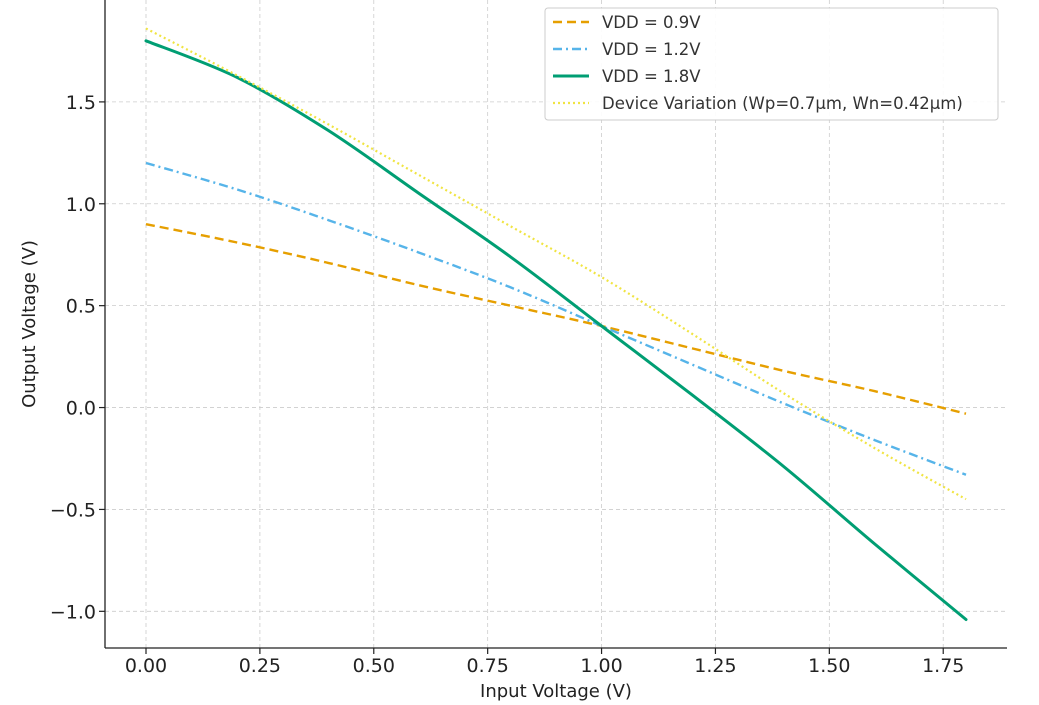  What do you see at coordinates (81, 103) in the screenshot?
I see `y-tick-label: 1.5` at bounding box center [81, 103].